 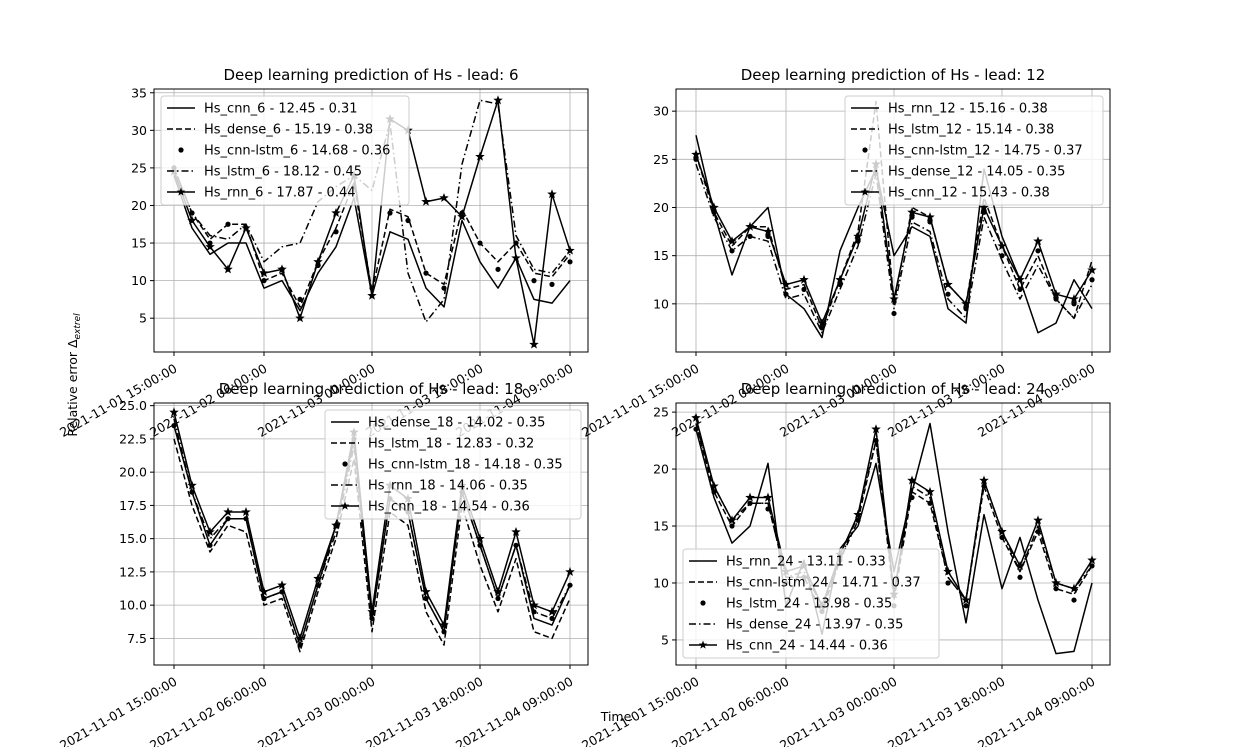 I want to click on legend-label: Hs_cnn_24 - 14.44 - 0.36, so click(x=807, y=646).